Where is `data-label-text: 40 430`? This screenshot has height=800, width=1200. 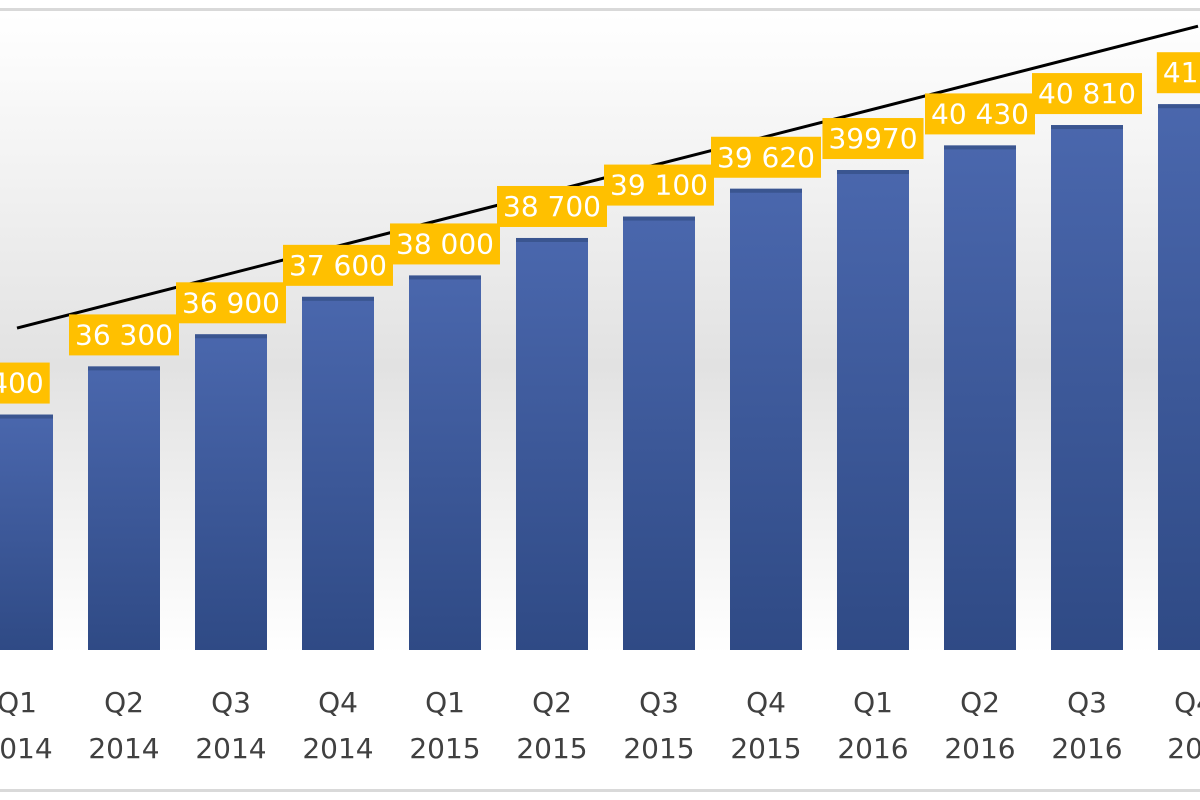
data-label-text: 40 430 is located at coordinates (980, 113).